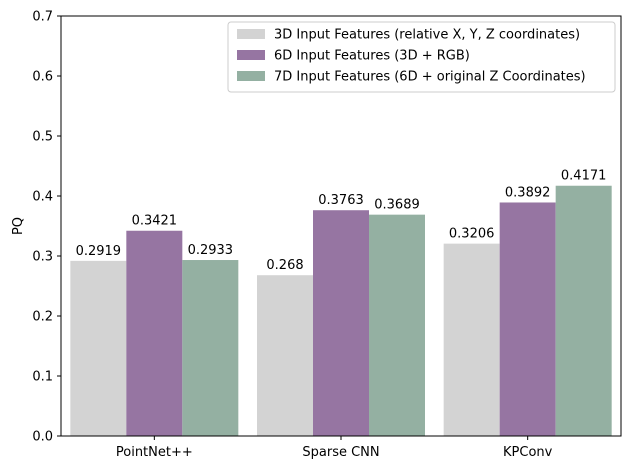 This screenshot has height=470, width=630. Describe the element at coordinates (42, 17) in the screenshot. I see `y-tick-label-7: 0.7` at that location.